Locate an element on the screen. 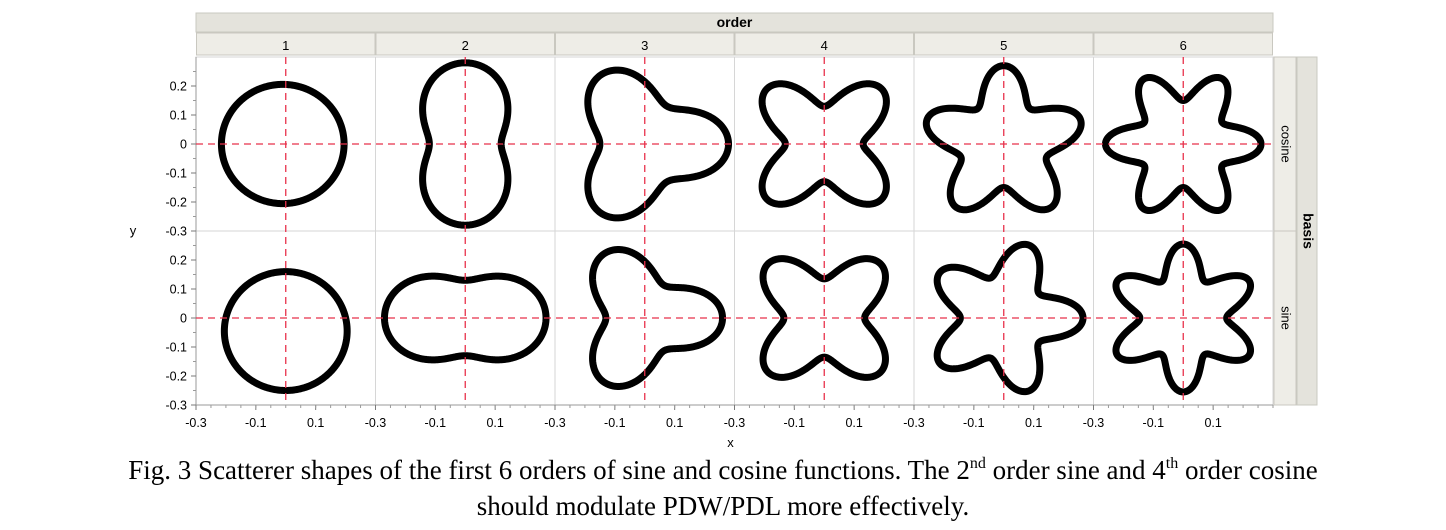  row-strip-sine is located at coordinates (1285, 318).